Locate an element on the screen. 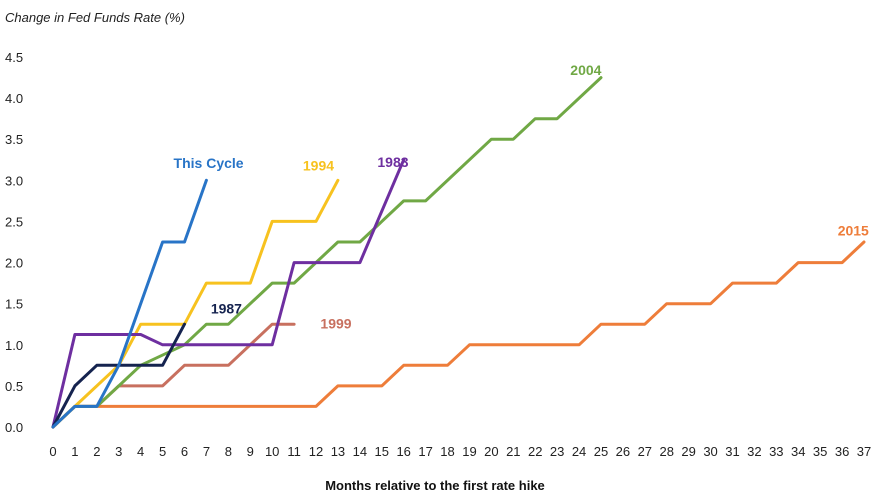 The width and height of the screenshot is (875, 498). x-tick-label: 33 is located at coordinates (776, 451).